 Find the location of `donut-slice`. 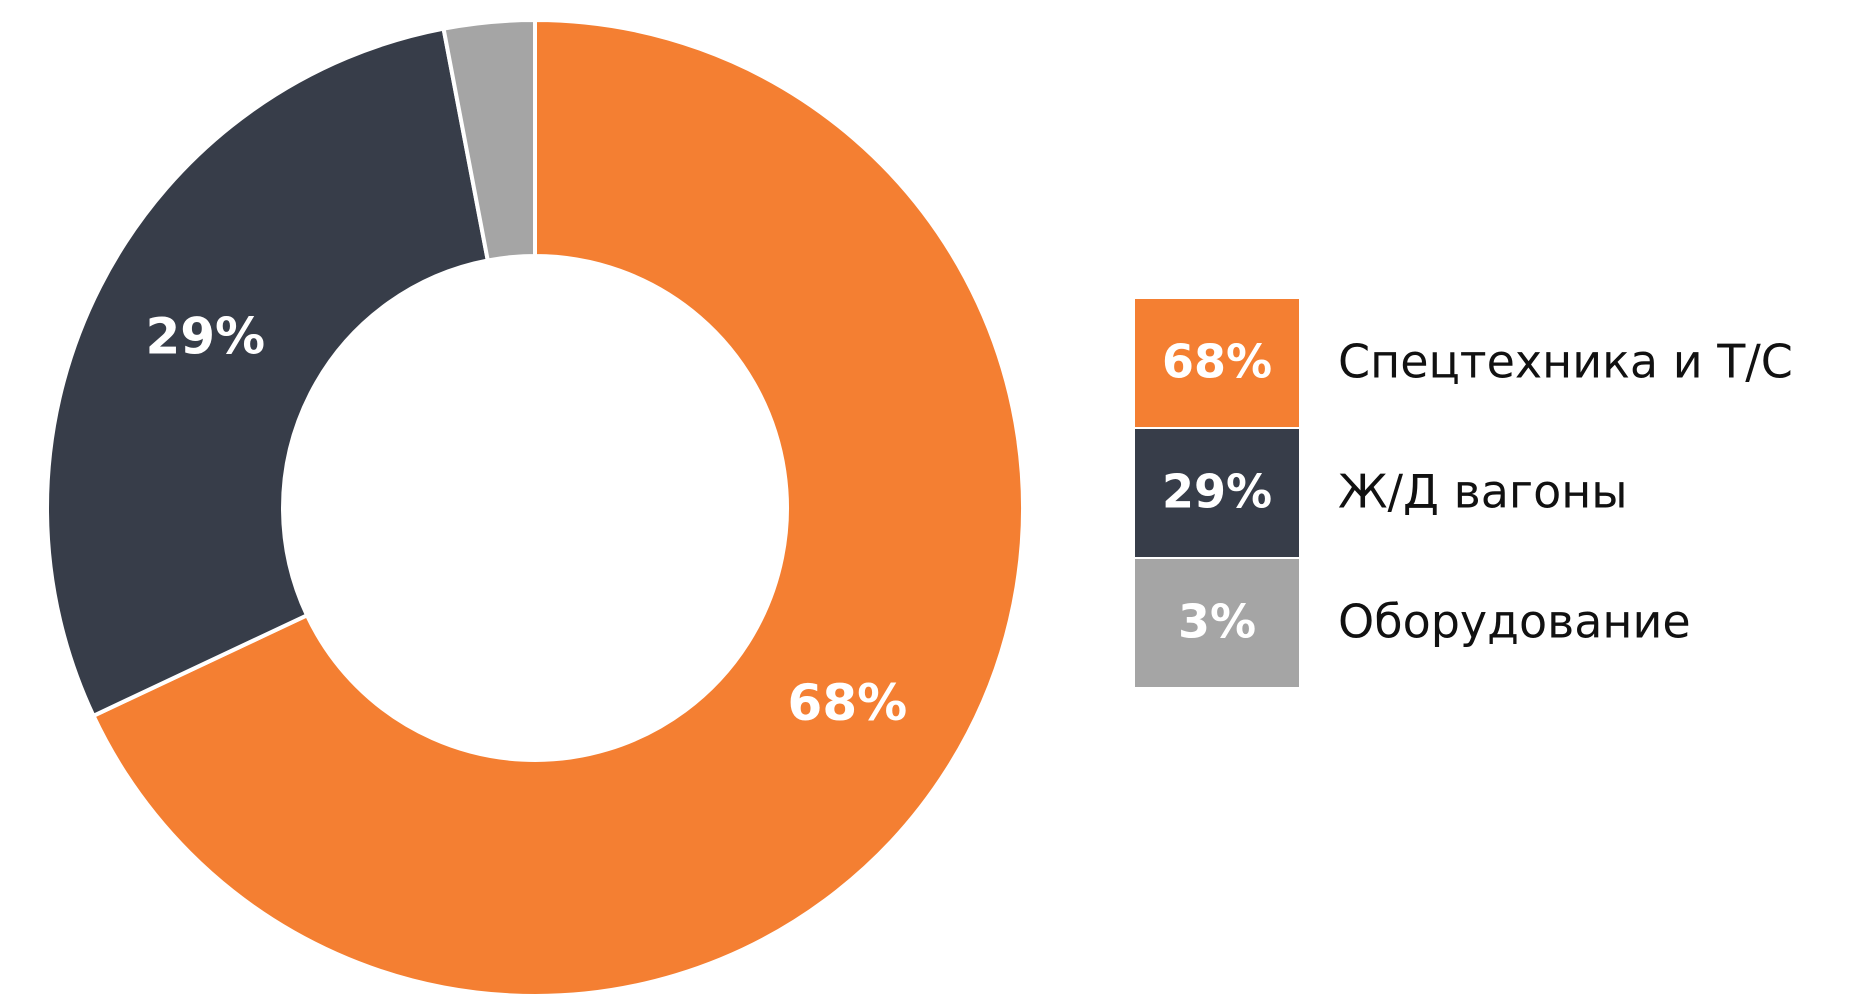

donut-slice is located at coordinates (489, 140).